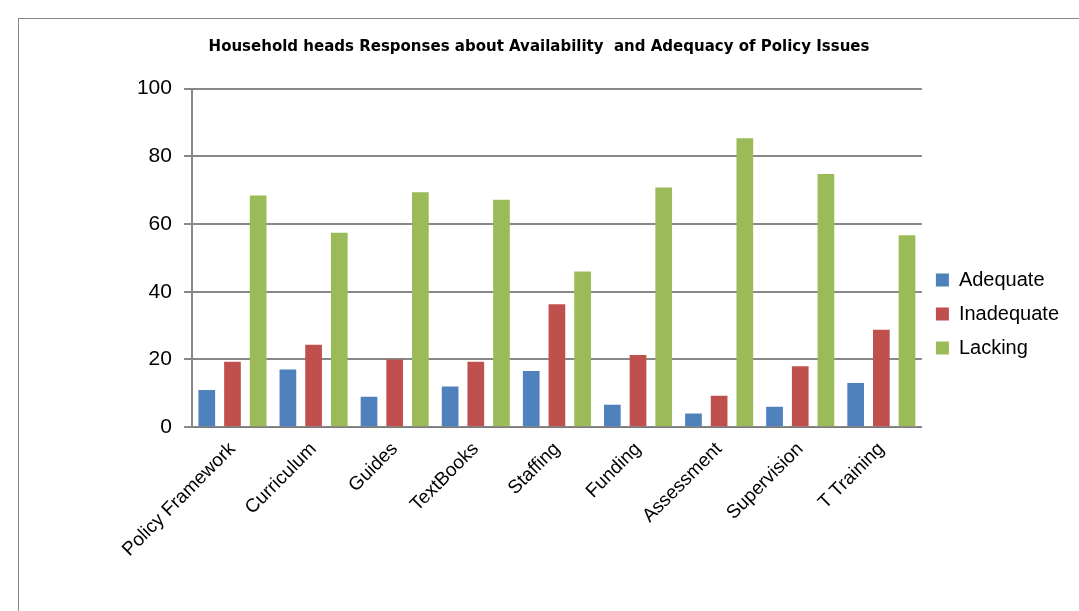 Image resolution: width=1079 pixels, height=611 pixels. What do you see at coordinates (160, 290) in the screenshot?
I see `y-tick-label: 40` at bounding box center [160, 290].